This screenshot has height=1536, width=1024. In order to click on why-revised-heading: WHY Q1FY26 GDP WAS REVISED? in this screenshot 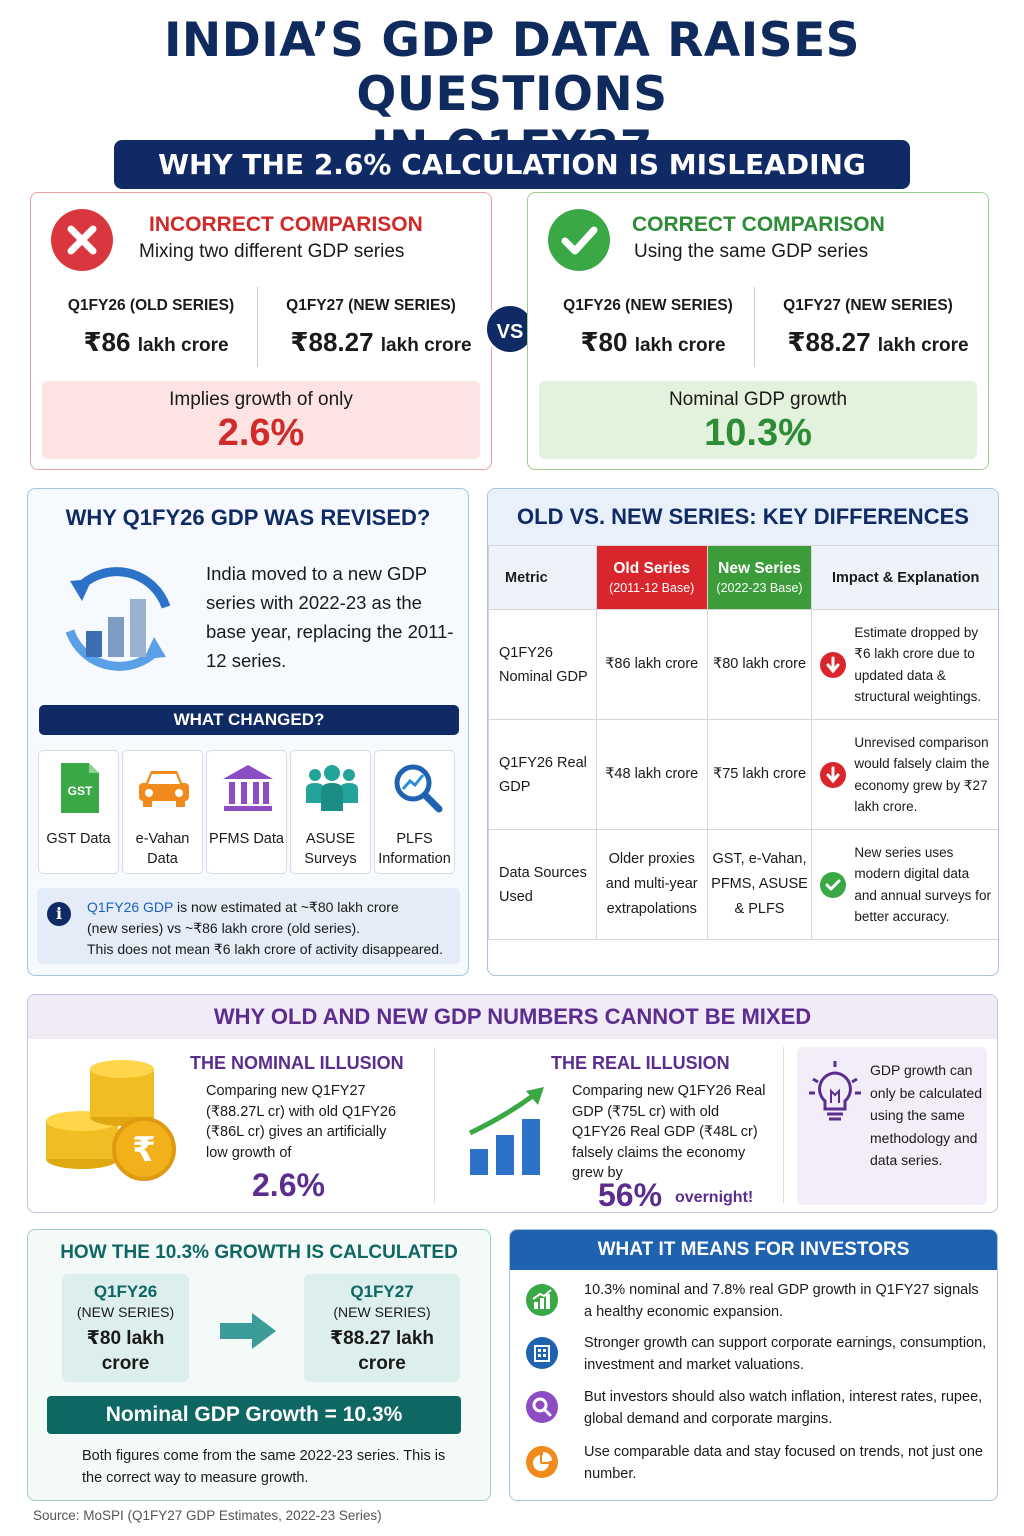, I will do `click(248, 517)`.